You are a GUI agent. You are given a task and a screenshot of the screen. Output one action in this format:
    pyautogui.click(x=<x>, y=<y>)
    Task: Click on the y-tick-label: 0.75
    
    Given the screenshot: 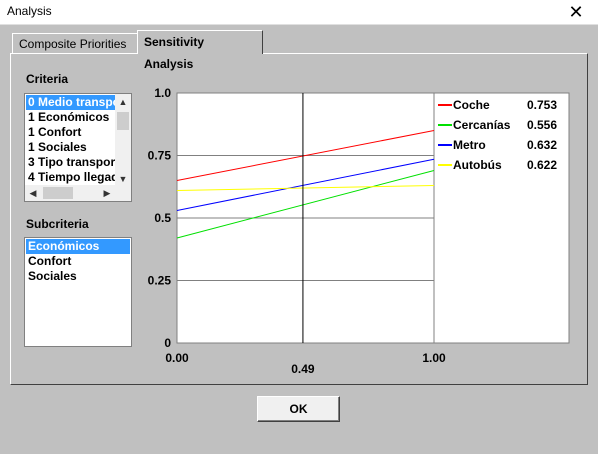 What is the action you would take?
    pyautogui.click(x=160, y=156)
    